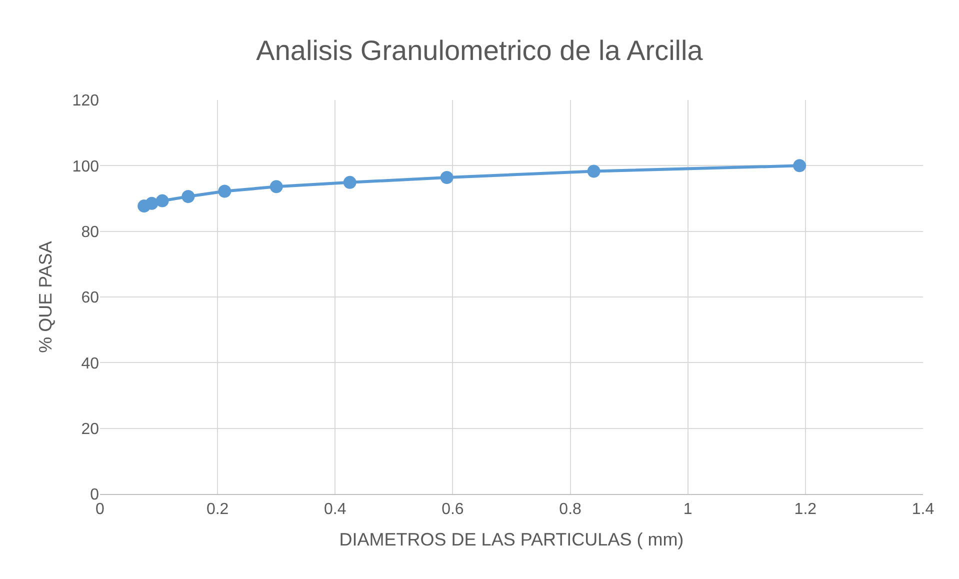 Image resolution: width=959 pixels, height=579 pixels. I want to click on y-tick-label: 100, so click(86, 167).